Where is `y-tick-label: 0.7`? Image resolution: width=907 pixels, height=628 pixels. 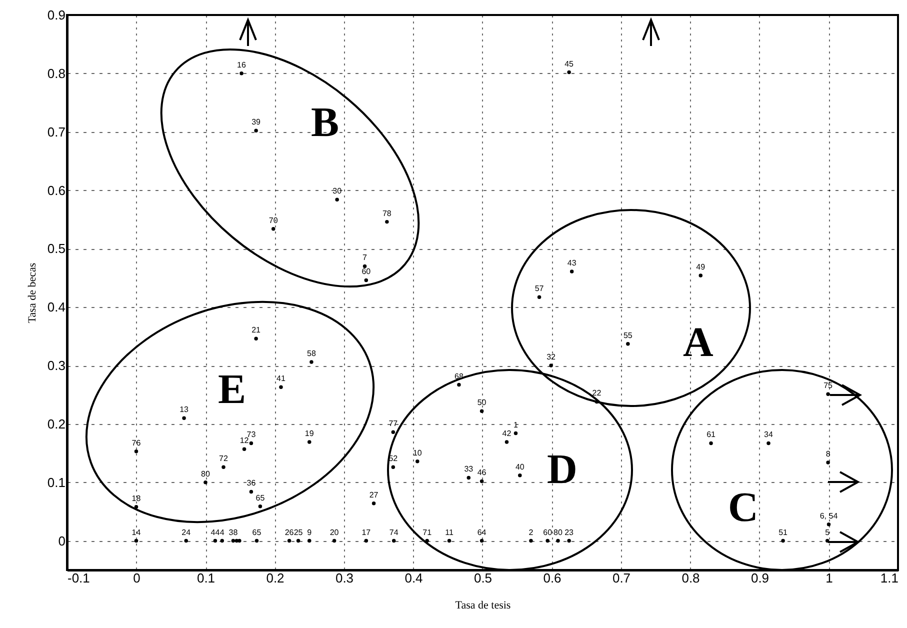
y-tick-label: 0.7 is located at coordinates (56, 132).